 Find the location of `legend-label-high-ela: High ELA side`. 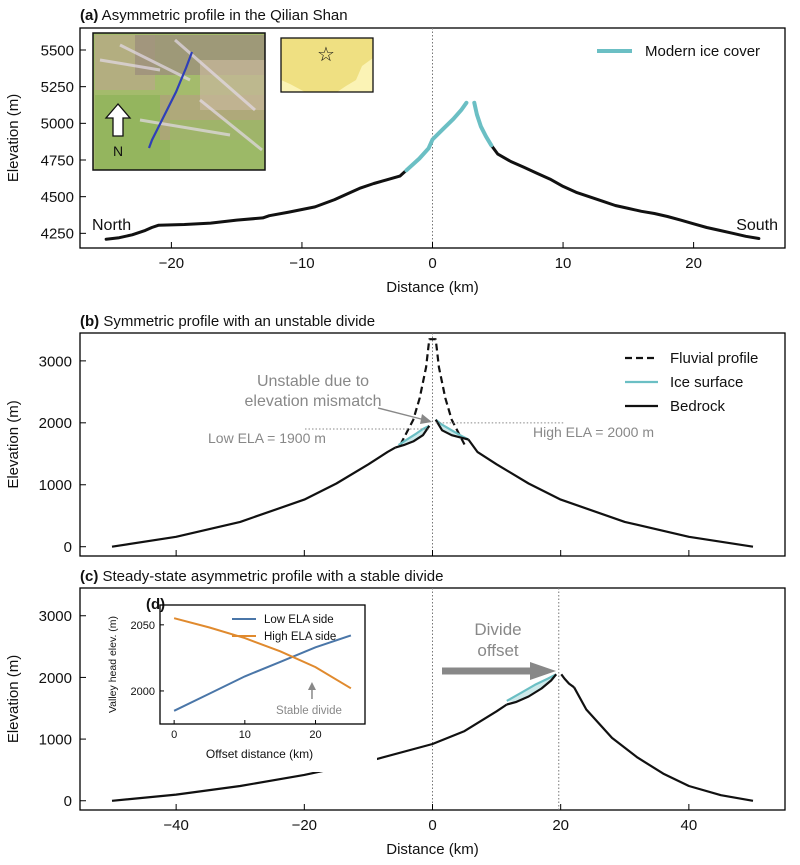

legend-label-high-ela: High ELA side is located at coordinates (300, 637).